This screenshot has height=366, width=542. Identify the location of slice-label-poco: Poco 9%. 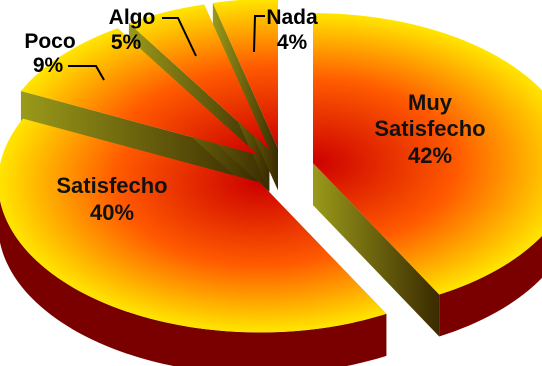
(64, 55).